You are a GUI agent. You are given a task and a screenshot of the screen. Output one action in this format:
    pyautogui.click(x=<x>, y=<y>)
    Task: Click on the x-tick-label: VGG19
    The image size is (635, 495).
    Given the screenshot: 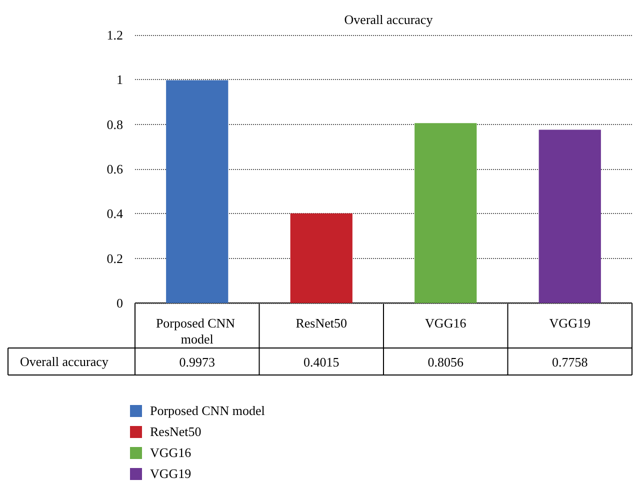 What is the action you would take?
    pyautogui.click(x=569, y=323)
    